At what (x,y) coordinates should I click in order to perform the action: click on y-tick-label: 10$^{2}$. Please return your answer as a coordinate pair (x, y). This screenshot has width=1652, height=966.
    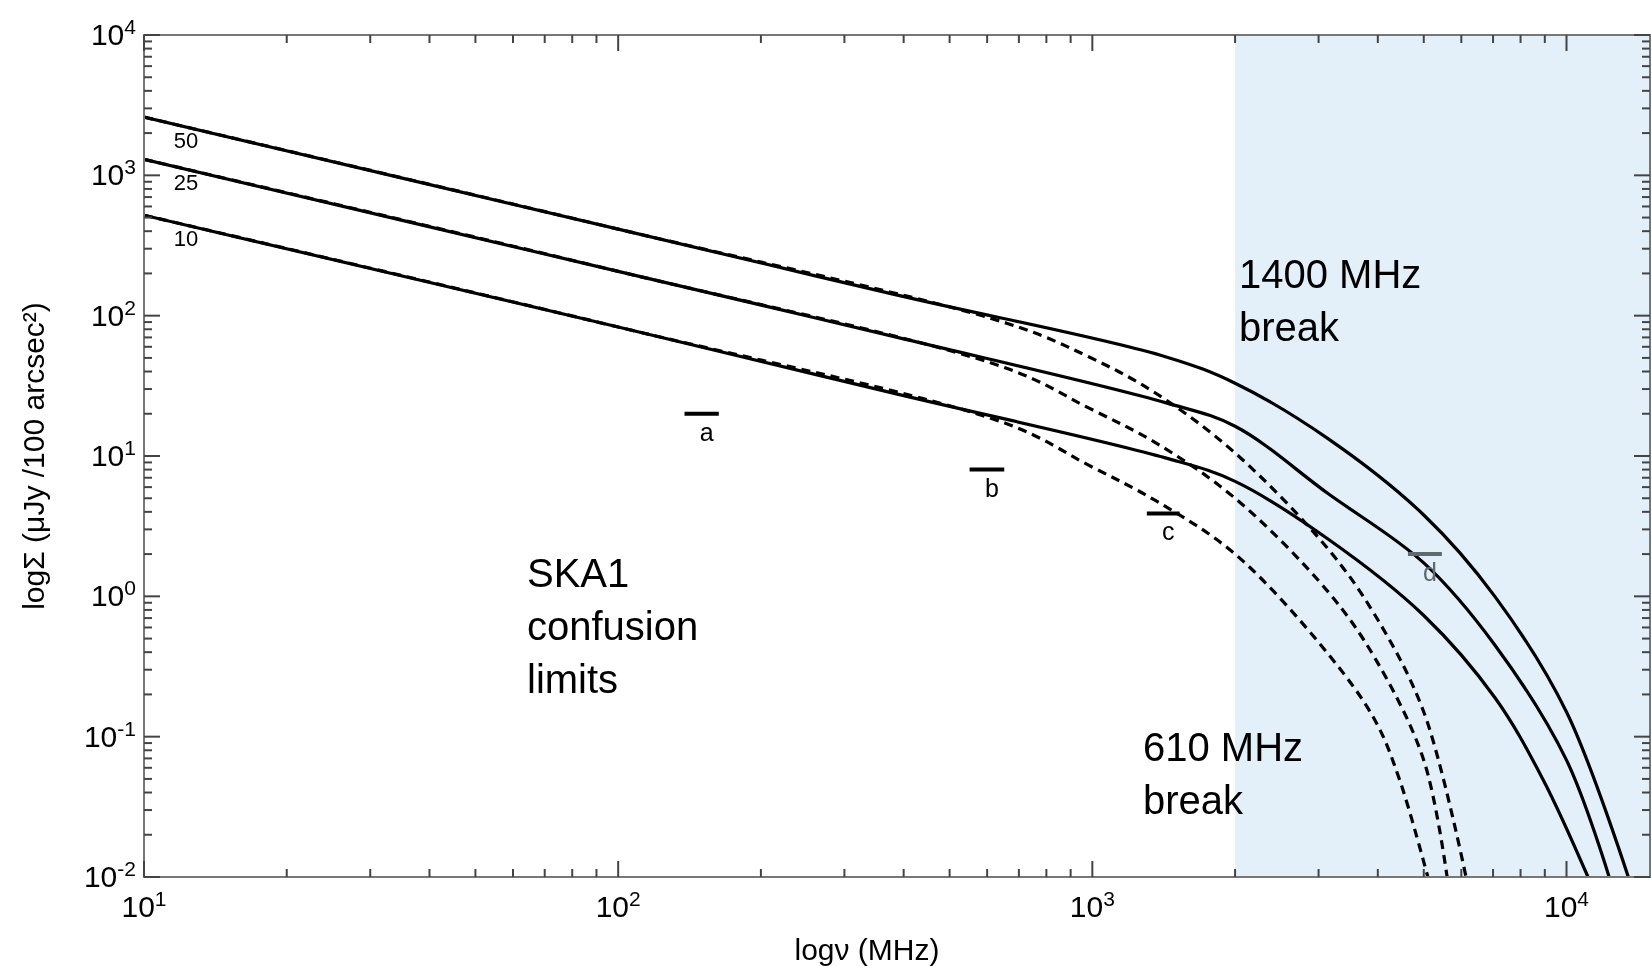
    Looking at the image, I should click on (113, 313).